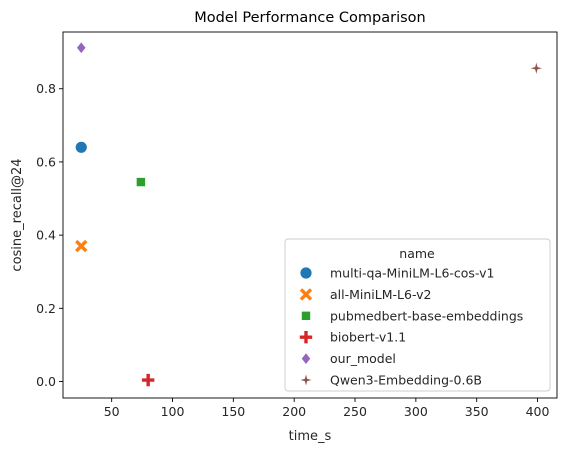  Describe the element at coordinates (46, 381) in the screenshot. I see `y-tick-label: 0.0` at that location.